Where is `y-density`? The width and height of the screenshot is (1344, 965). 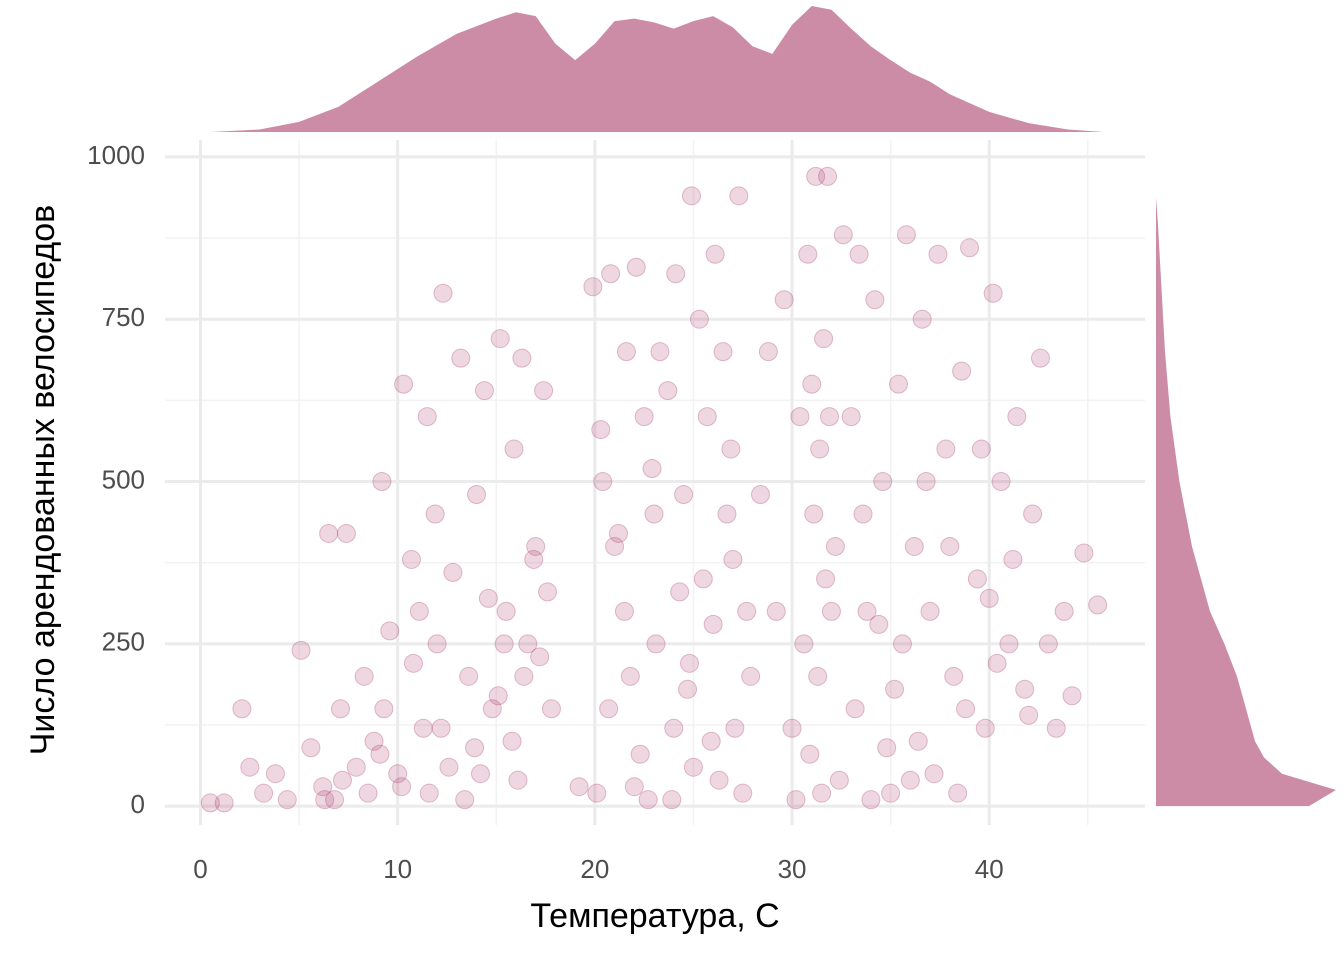 y-density is located at coordinates (1246, 502).